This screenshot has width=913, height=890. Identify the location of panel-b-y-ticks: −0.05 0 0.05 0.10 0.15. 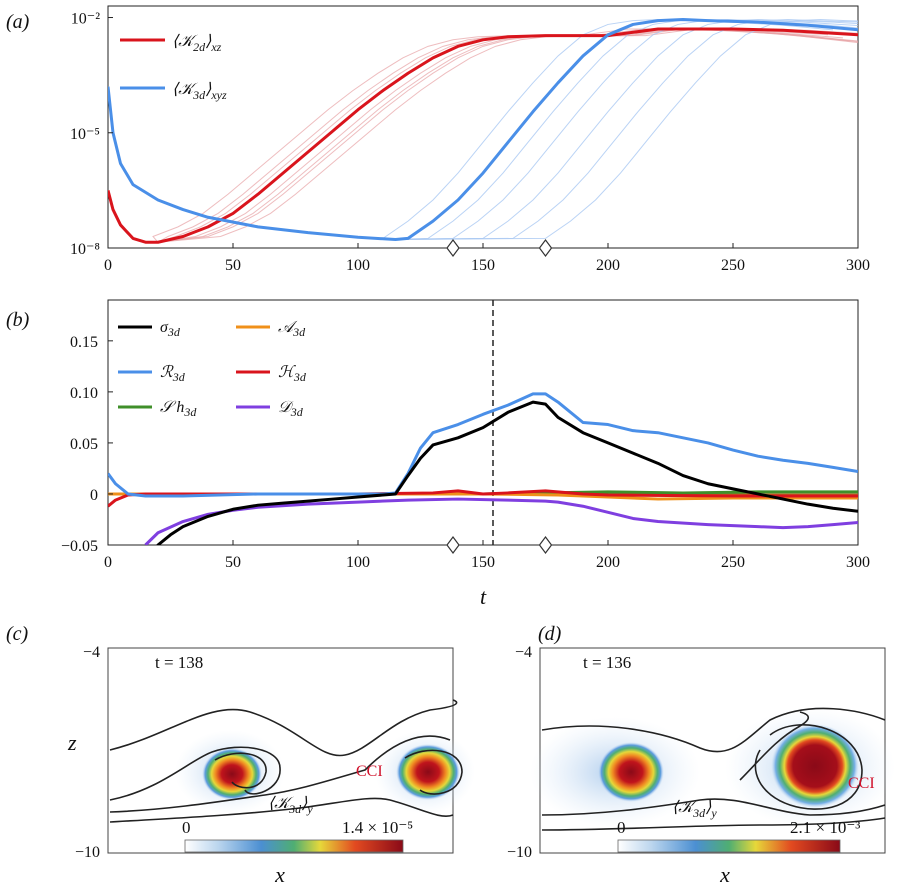
(87, 444).